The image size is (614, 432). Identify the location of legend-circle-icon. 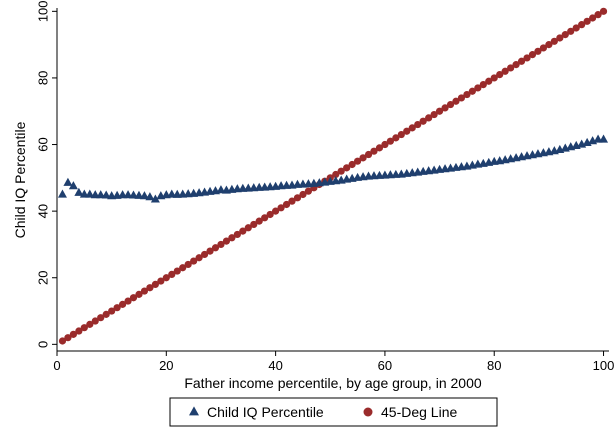
(368, 412).